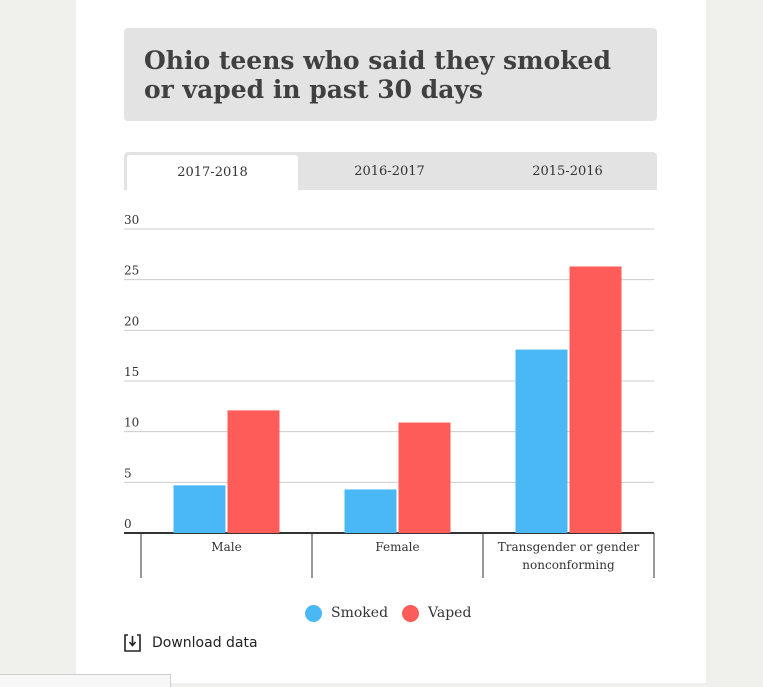 The image size is (763, 687). What do you see at coordinates (128, 473) in the screenshot?
I see `y-tick-label: 5` at bounding box center [128, 473].